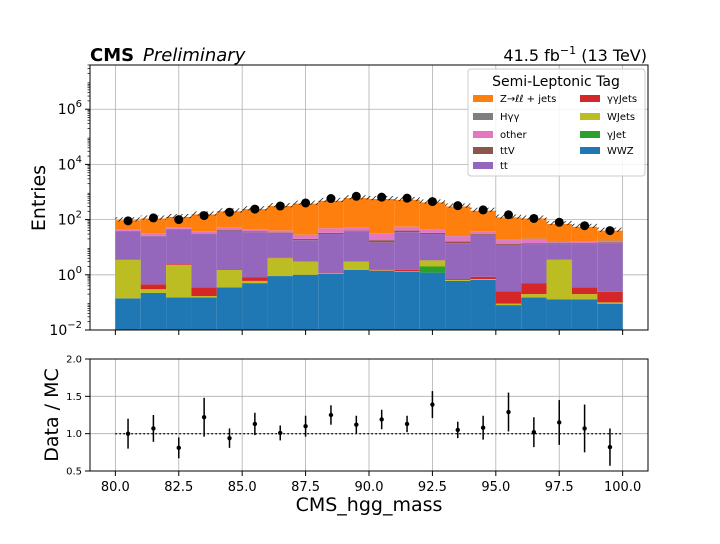 Image resolution: width=720 pixels, height=544 pixels. I want to click on bottom-xtick-label: 87.5, so click(305, 487).